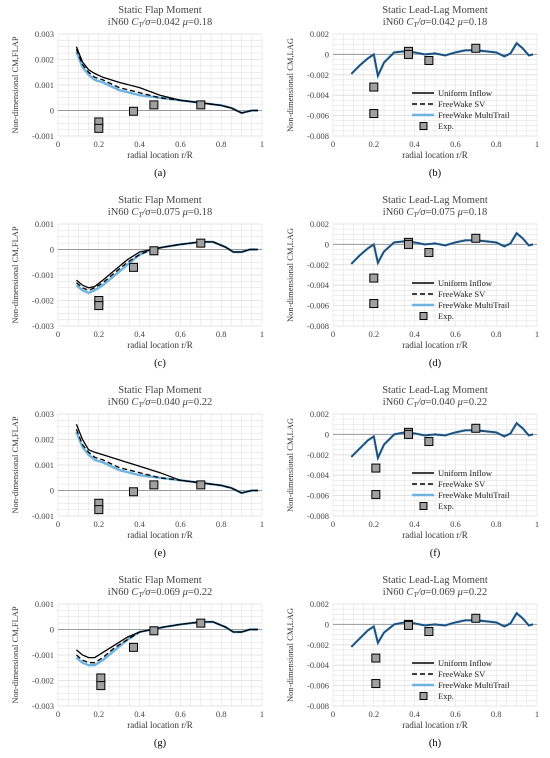 The image size is (550, 758). I want to click on series-line-uniform-inflow, so click(166, 458).